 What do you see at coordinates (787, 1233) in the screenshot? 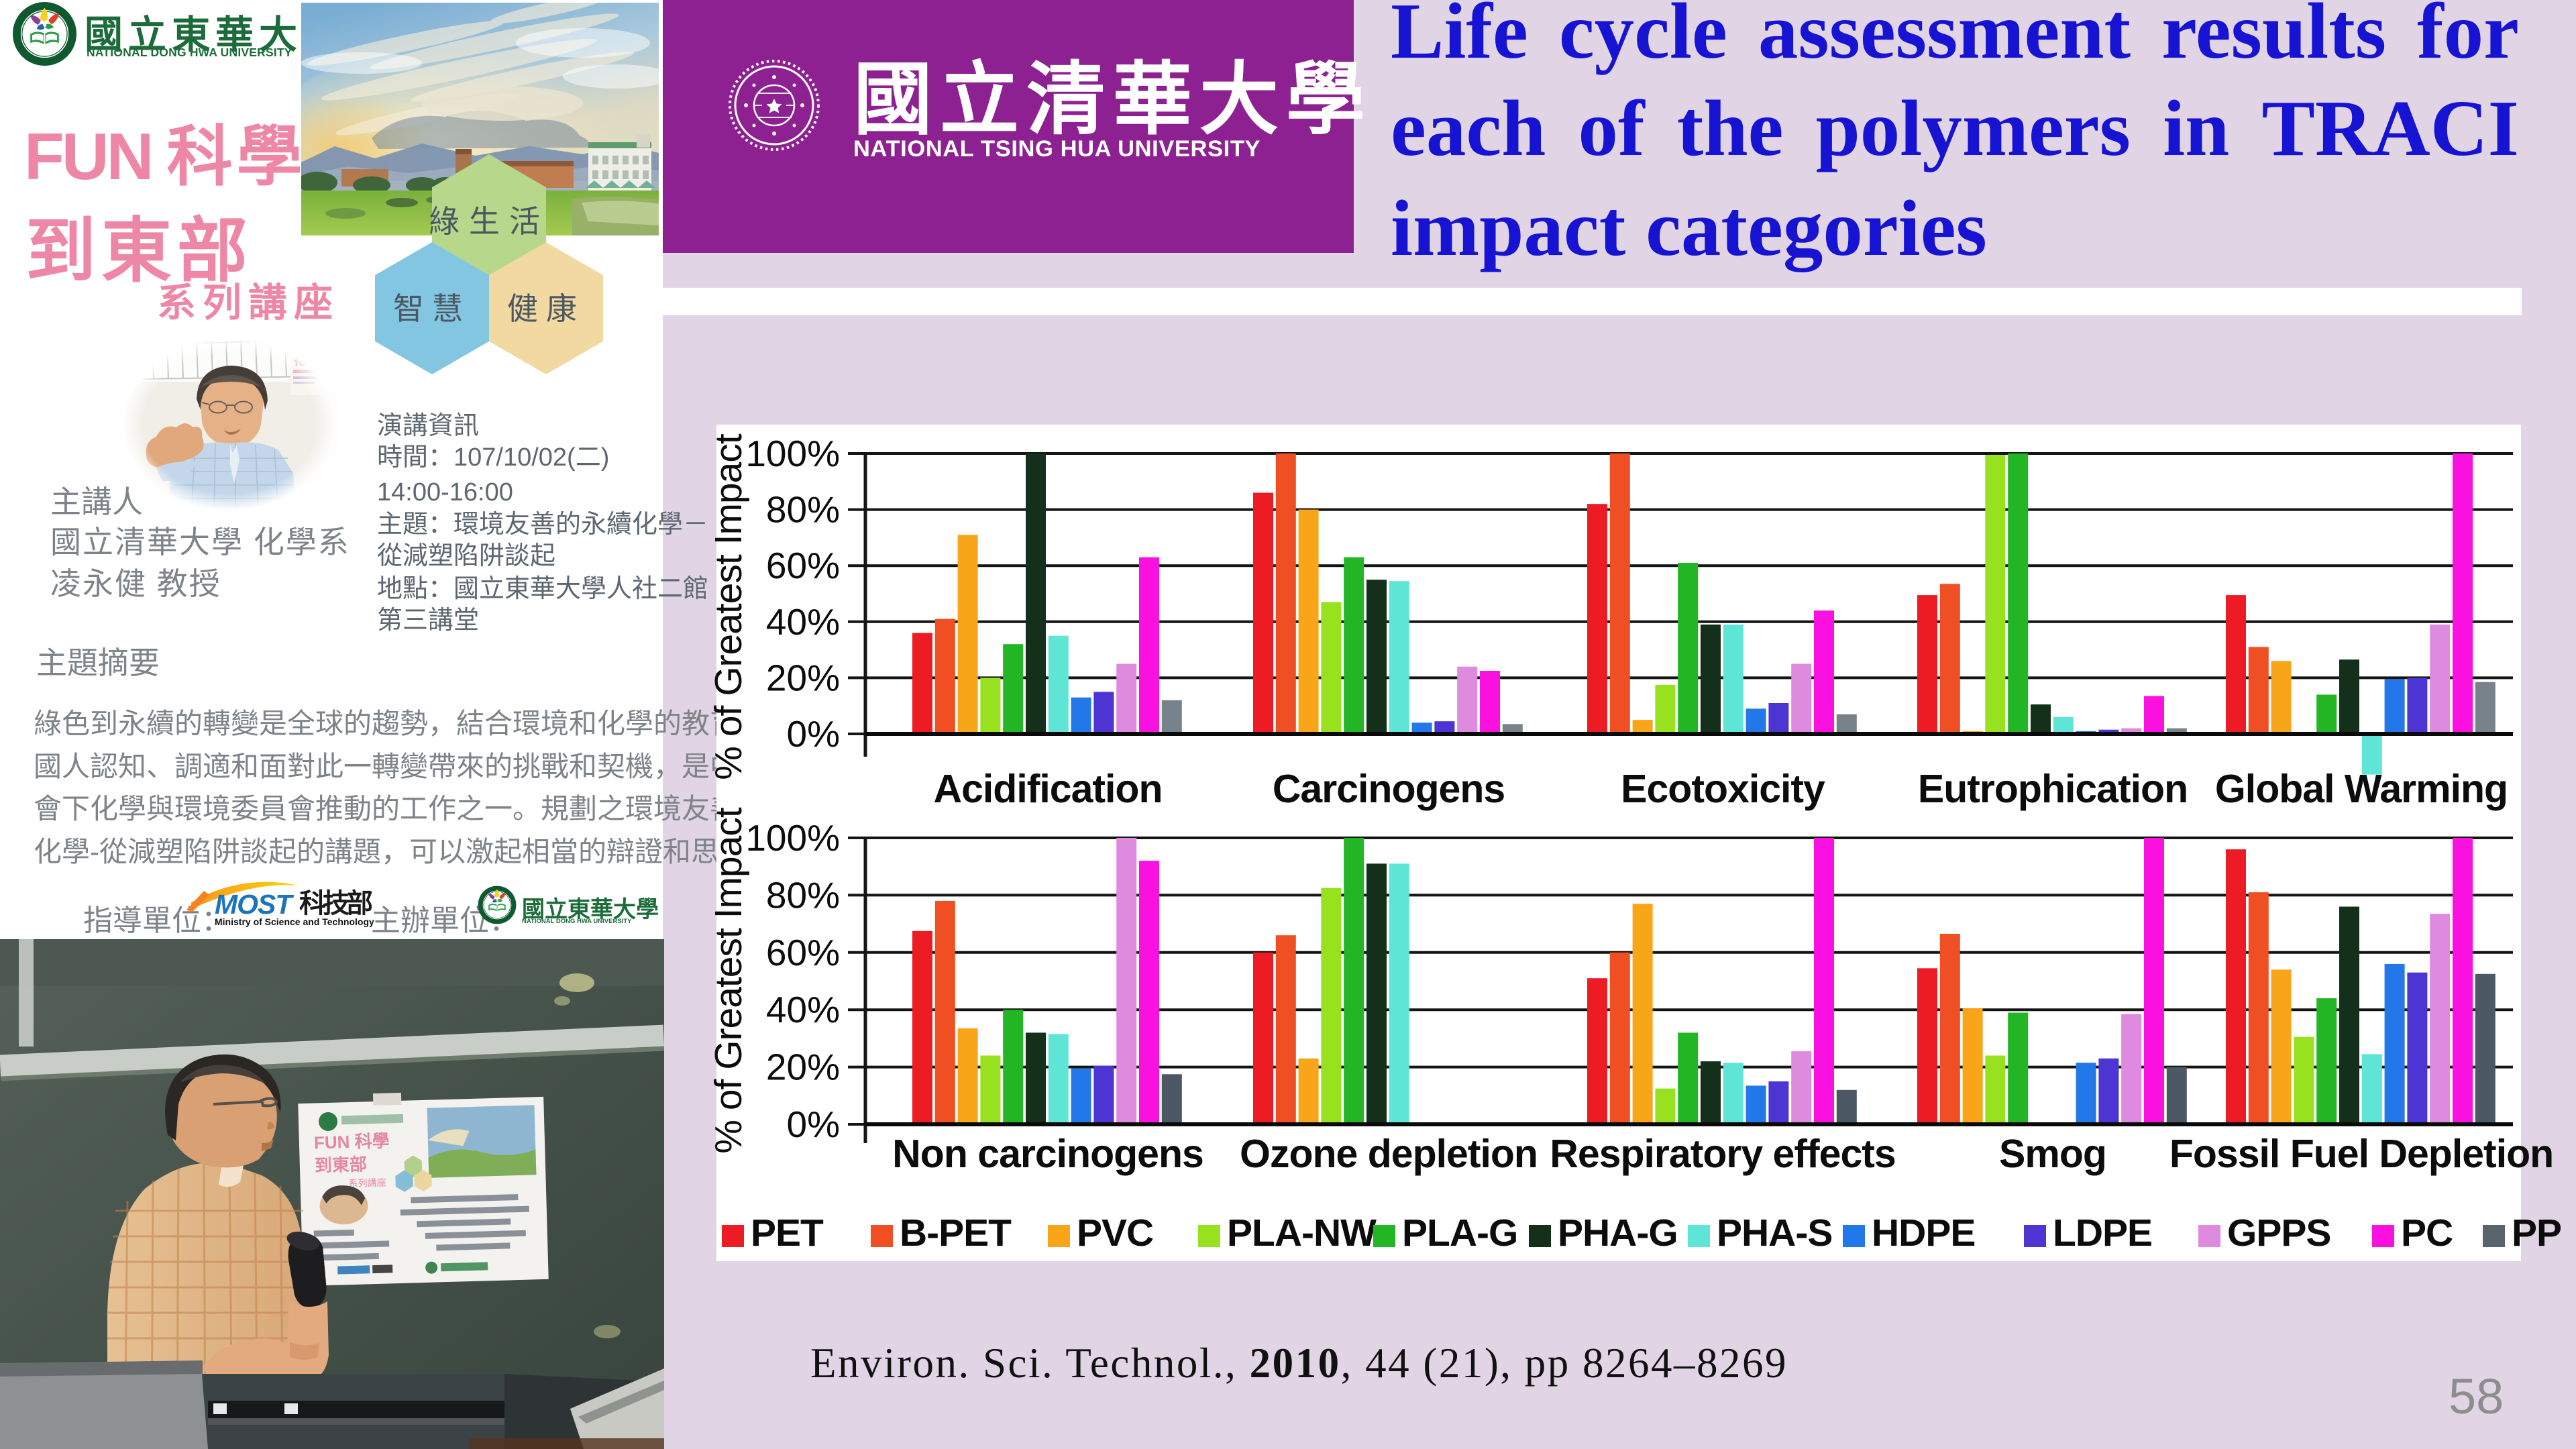
I see `svg-text: PET` at bounding box center [787, 1233].